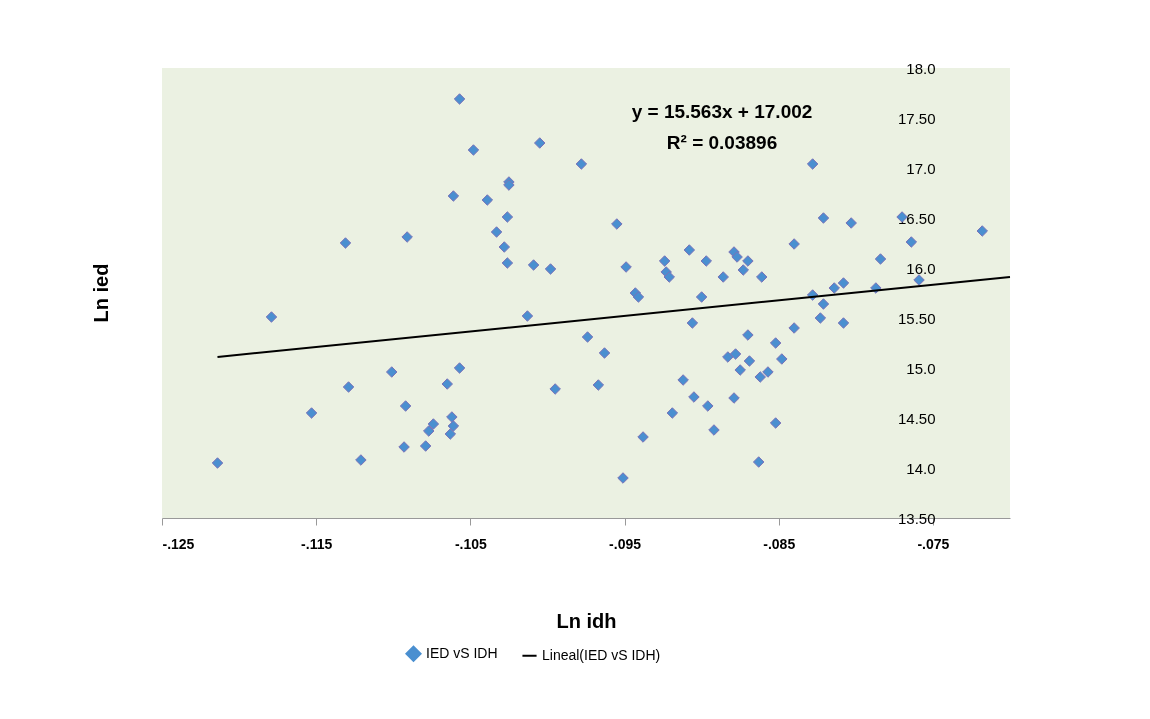  Describe the element at coordinates (916, 518) in the screenshot. I see `y-tick-label: 13.50` at that location.